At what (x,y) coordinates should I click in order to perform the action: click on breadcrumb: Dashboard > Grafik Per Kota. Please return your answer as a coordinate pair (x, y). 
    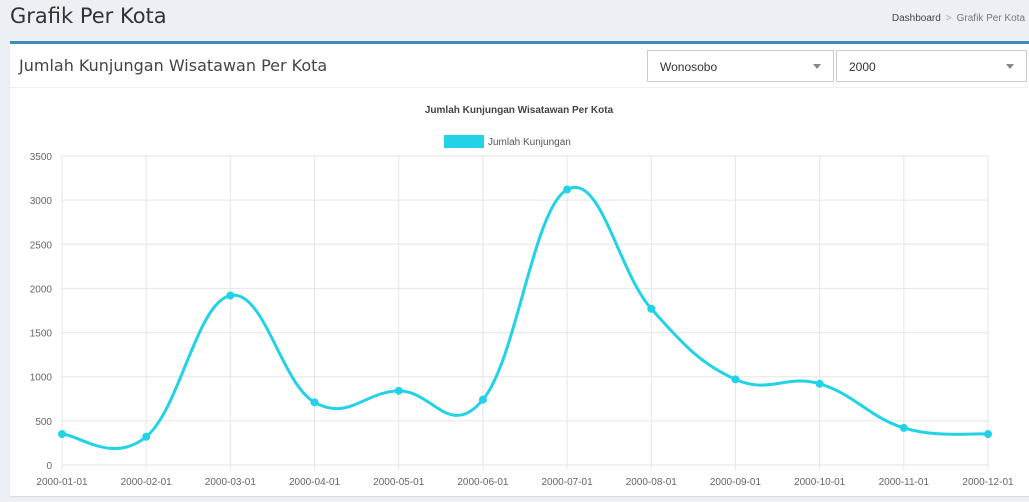
    Looking at the image, I should click on (958, 18).